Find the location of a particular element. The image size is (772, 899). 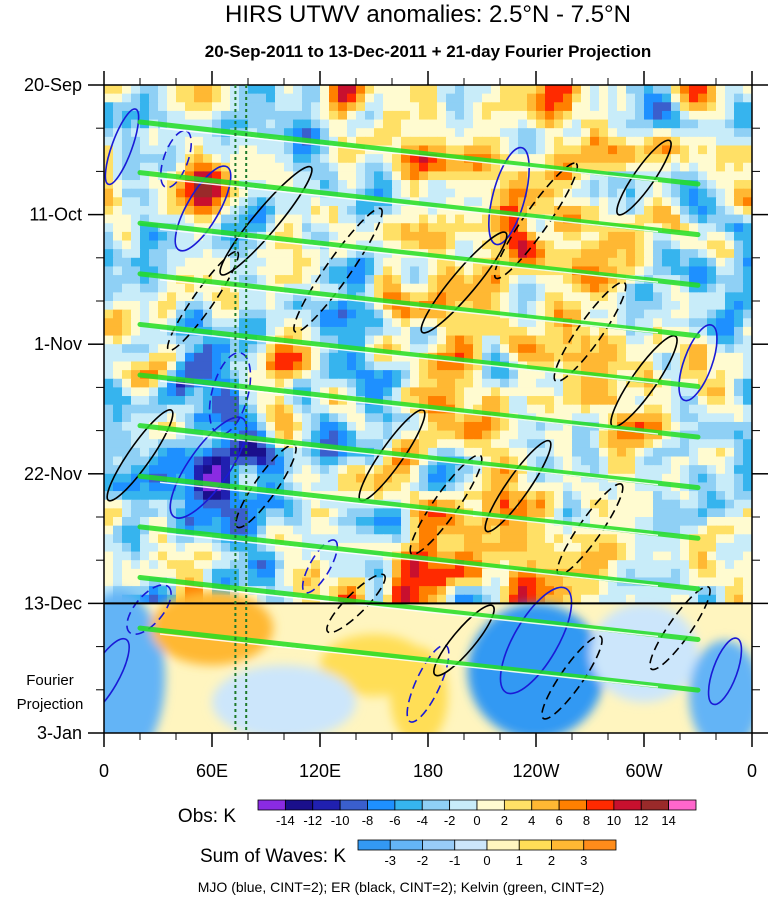

x-tick-label: 60W is located at coordinates (643, 771).